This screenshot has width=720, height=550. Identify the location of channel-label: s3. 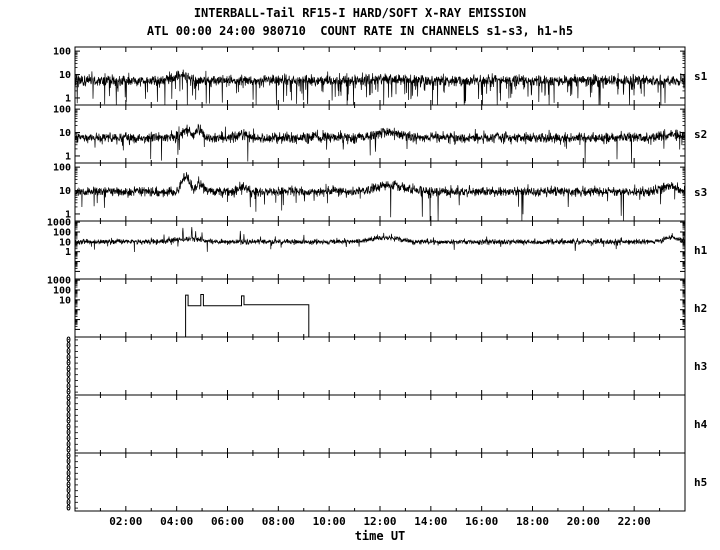
(700, 192).